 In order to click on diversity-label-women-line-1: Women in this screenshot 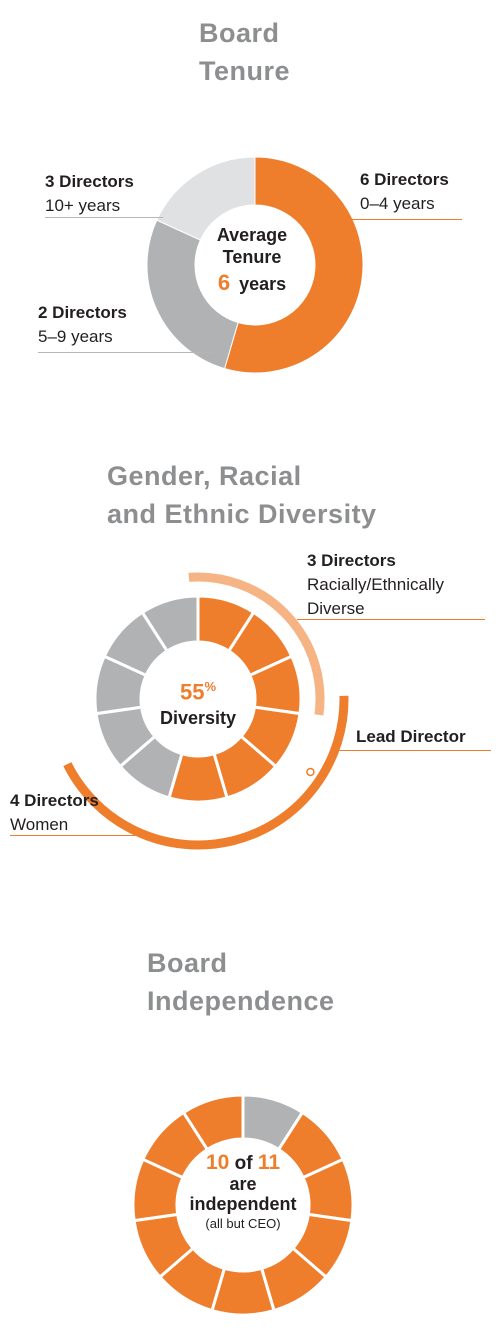, I will do `click(39, 824)`.